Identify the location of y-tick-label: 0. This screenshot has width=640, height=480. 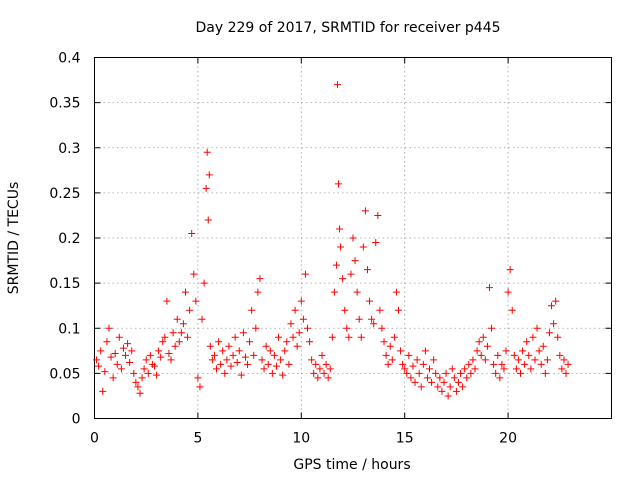
(76, 420).